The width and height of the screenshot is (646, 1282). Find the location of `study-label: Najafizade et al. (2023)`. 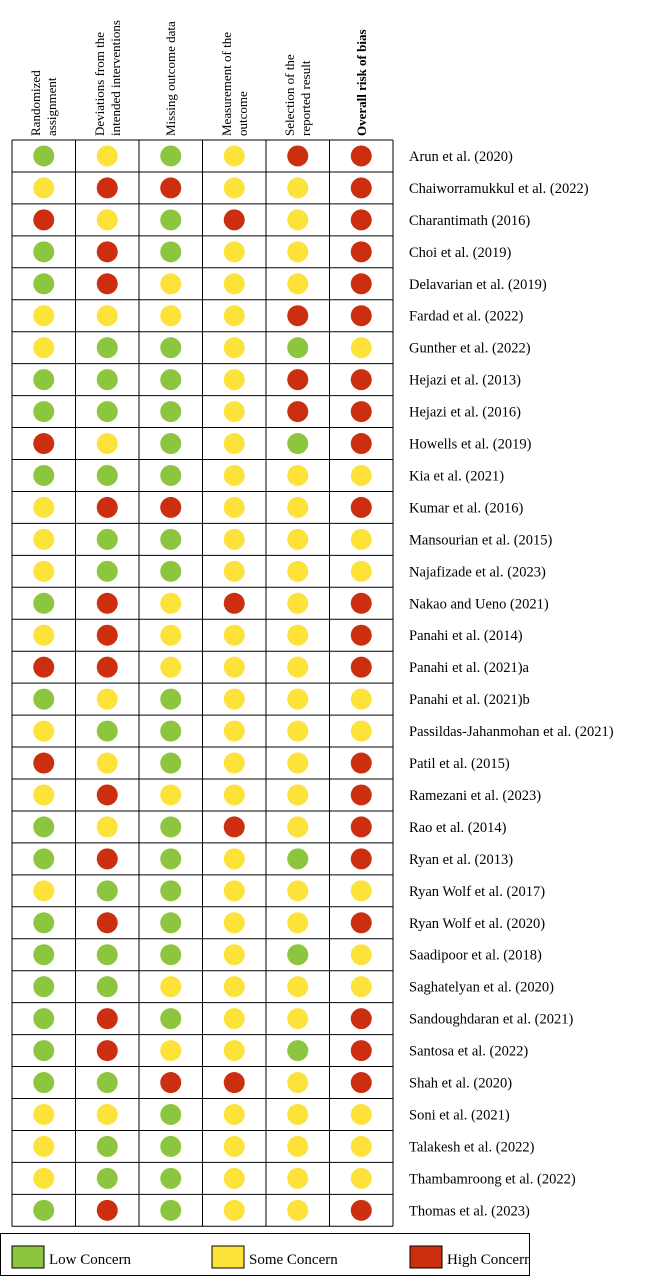

study-label: Najafizade et al. (2023) is located at coordinates (477, 572).